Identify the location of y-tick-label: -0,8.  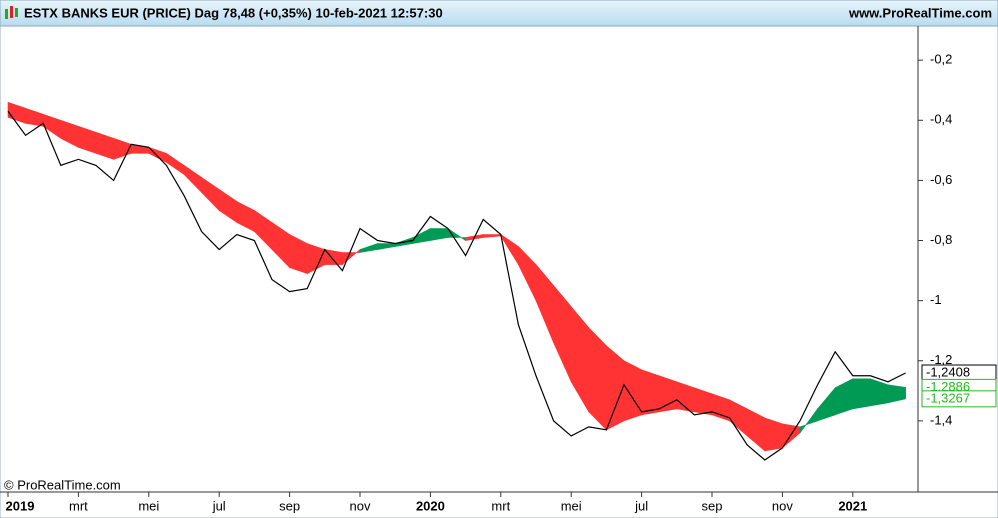
(941, 239).